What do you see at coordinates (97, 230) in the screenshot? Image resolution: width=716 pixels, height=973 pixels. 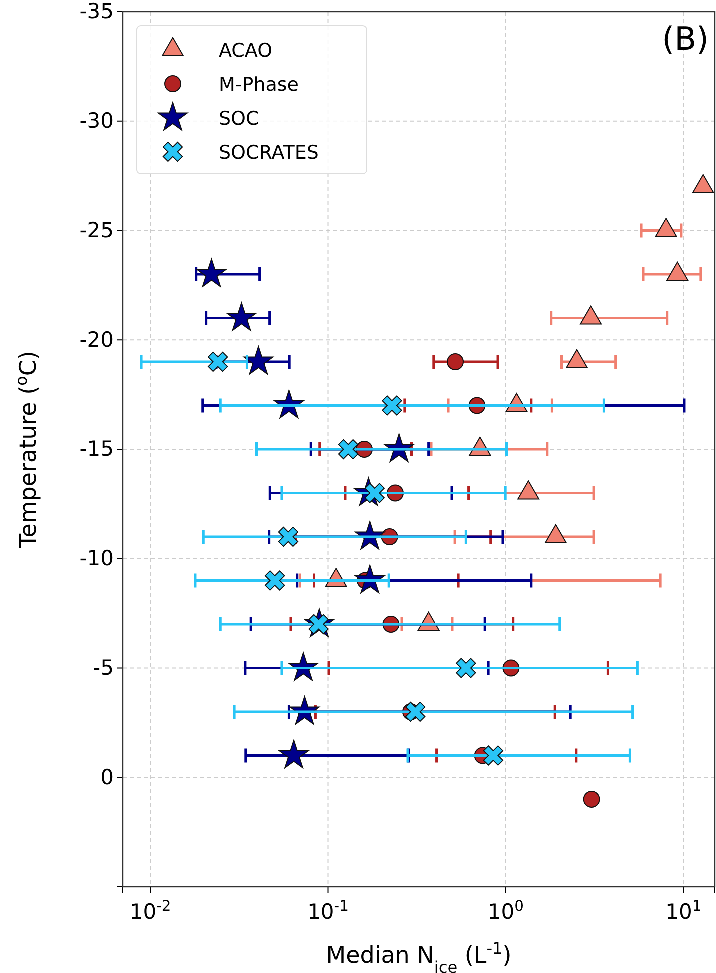 I see `y-tick-label: -25` at bounding box center [97, 230].